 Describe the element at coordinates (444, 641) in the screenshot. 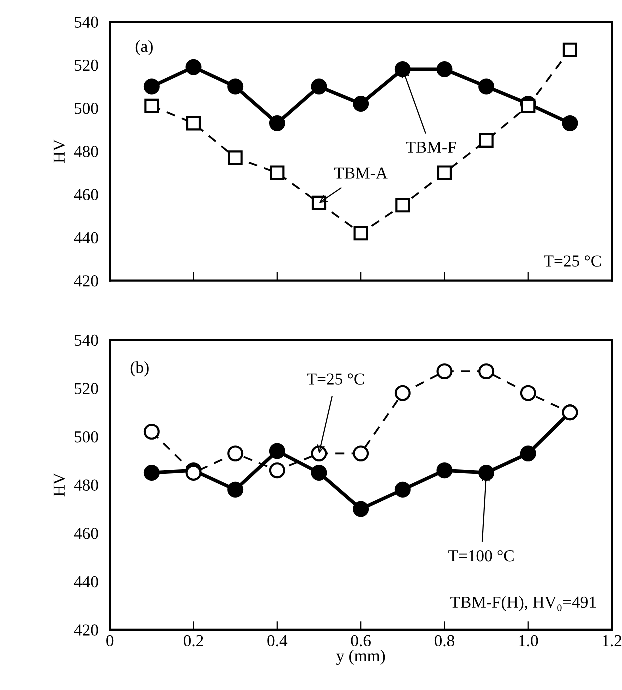

I see `x-tick-label: 0.8` at that location.